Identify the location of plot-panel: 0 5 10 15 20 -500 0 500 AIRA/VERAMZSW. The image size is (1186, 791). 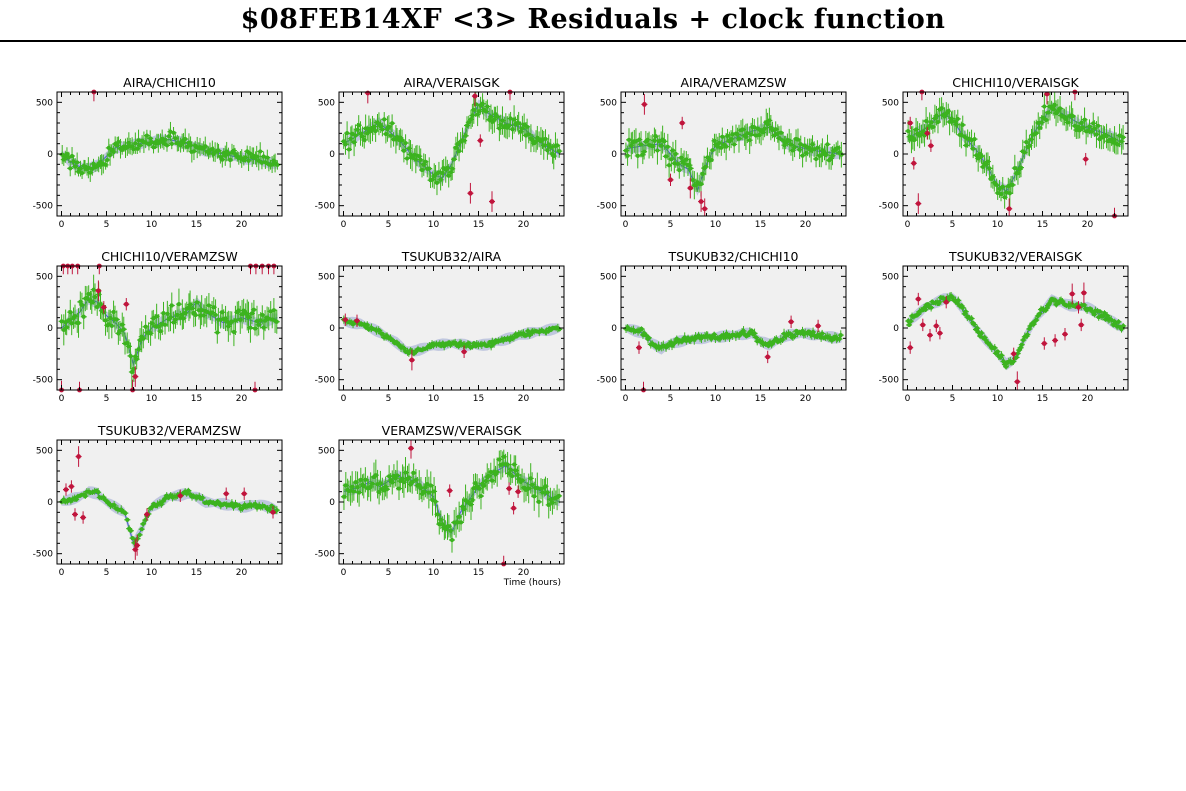
(722, 152).